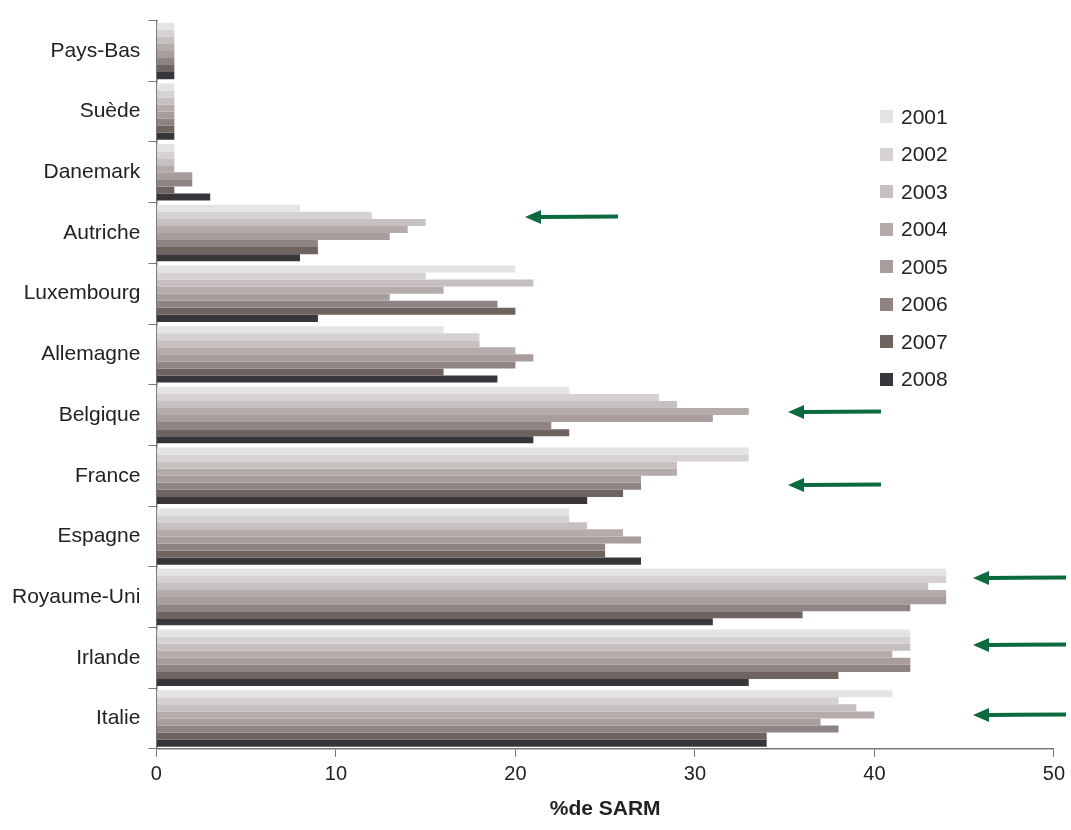 The image size is (1071, 830). What do you see at coordinates (924, 341) in the screenshot?
I see `legend-label: 2007` at bounding box center [924, 341].